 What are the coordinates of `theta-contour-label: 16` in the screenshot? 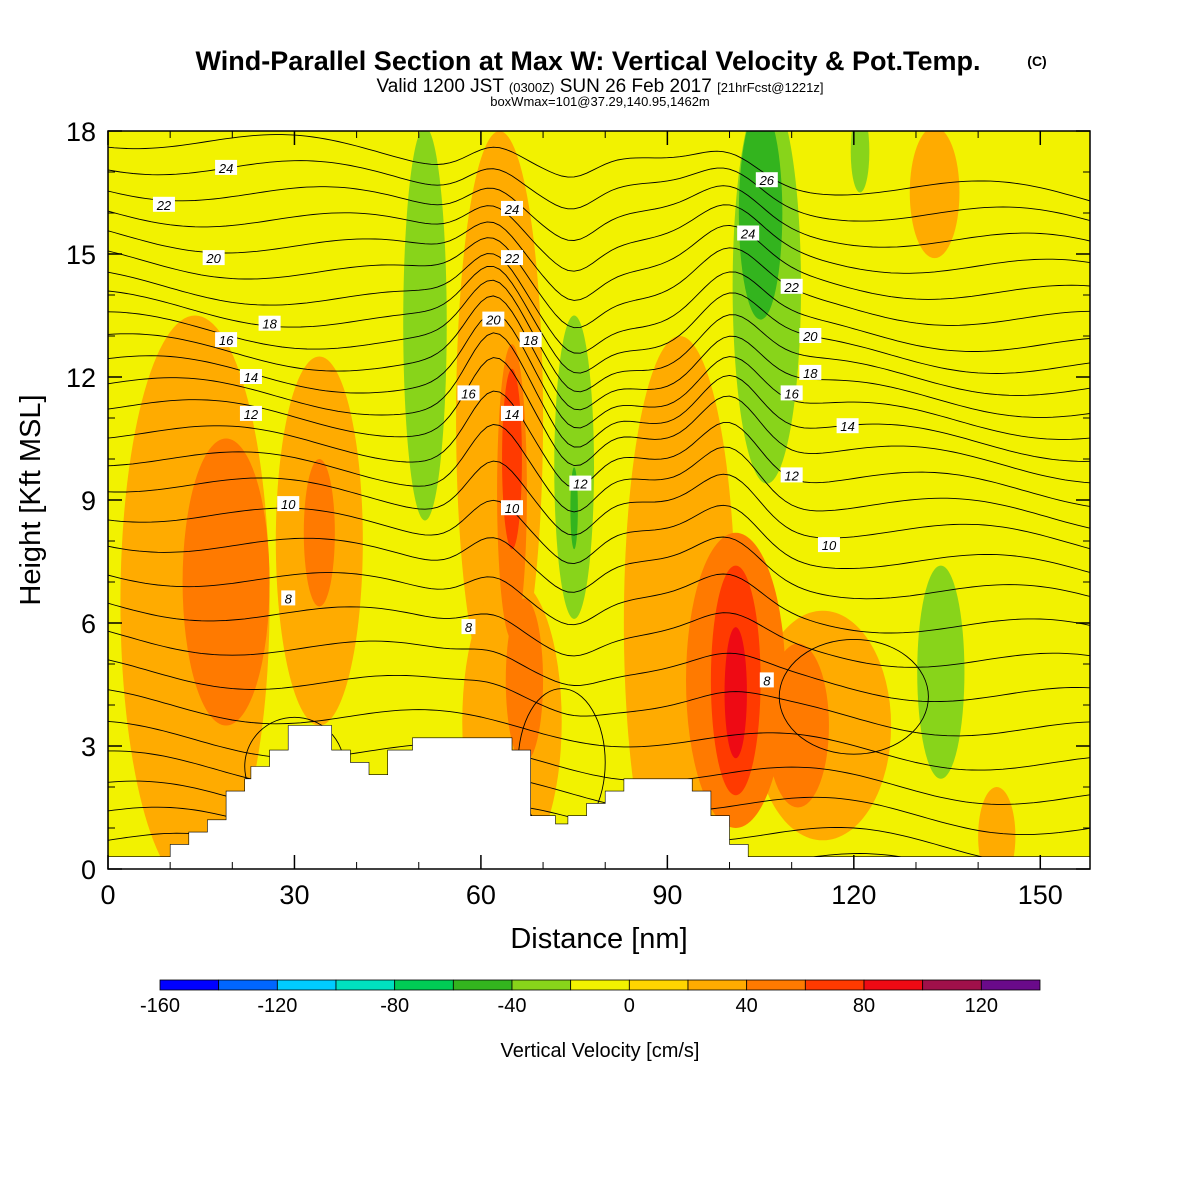 It's located at (226, 340).